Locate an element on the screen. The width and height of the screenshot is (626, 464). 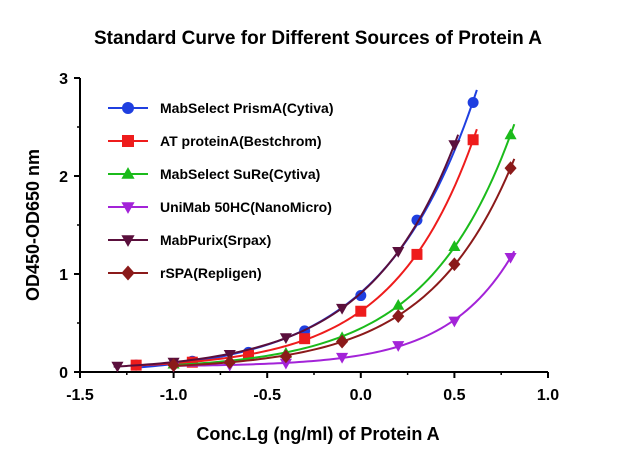
legend-item: AT proteinA(Bestchrom) is located at coordinates (215, 141).